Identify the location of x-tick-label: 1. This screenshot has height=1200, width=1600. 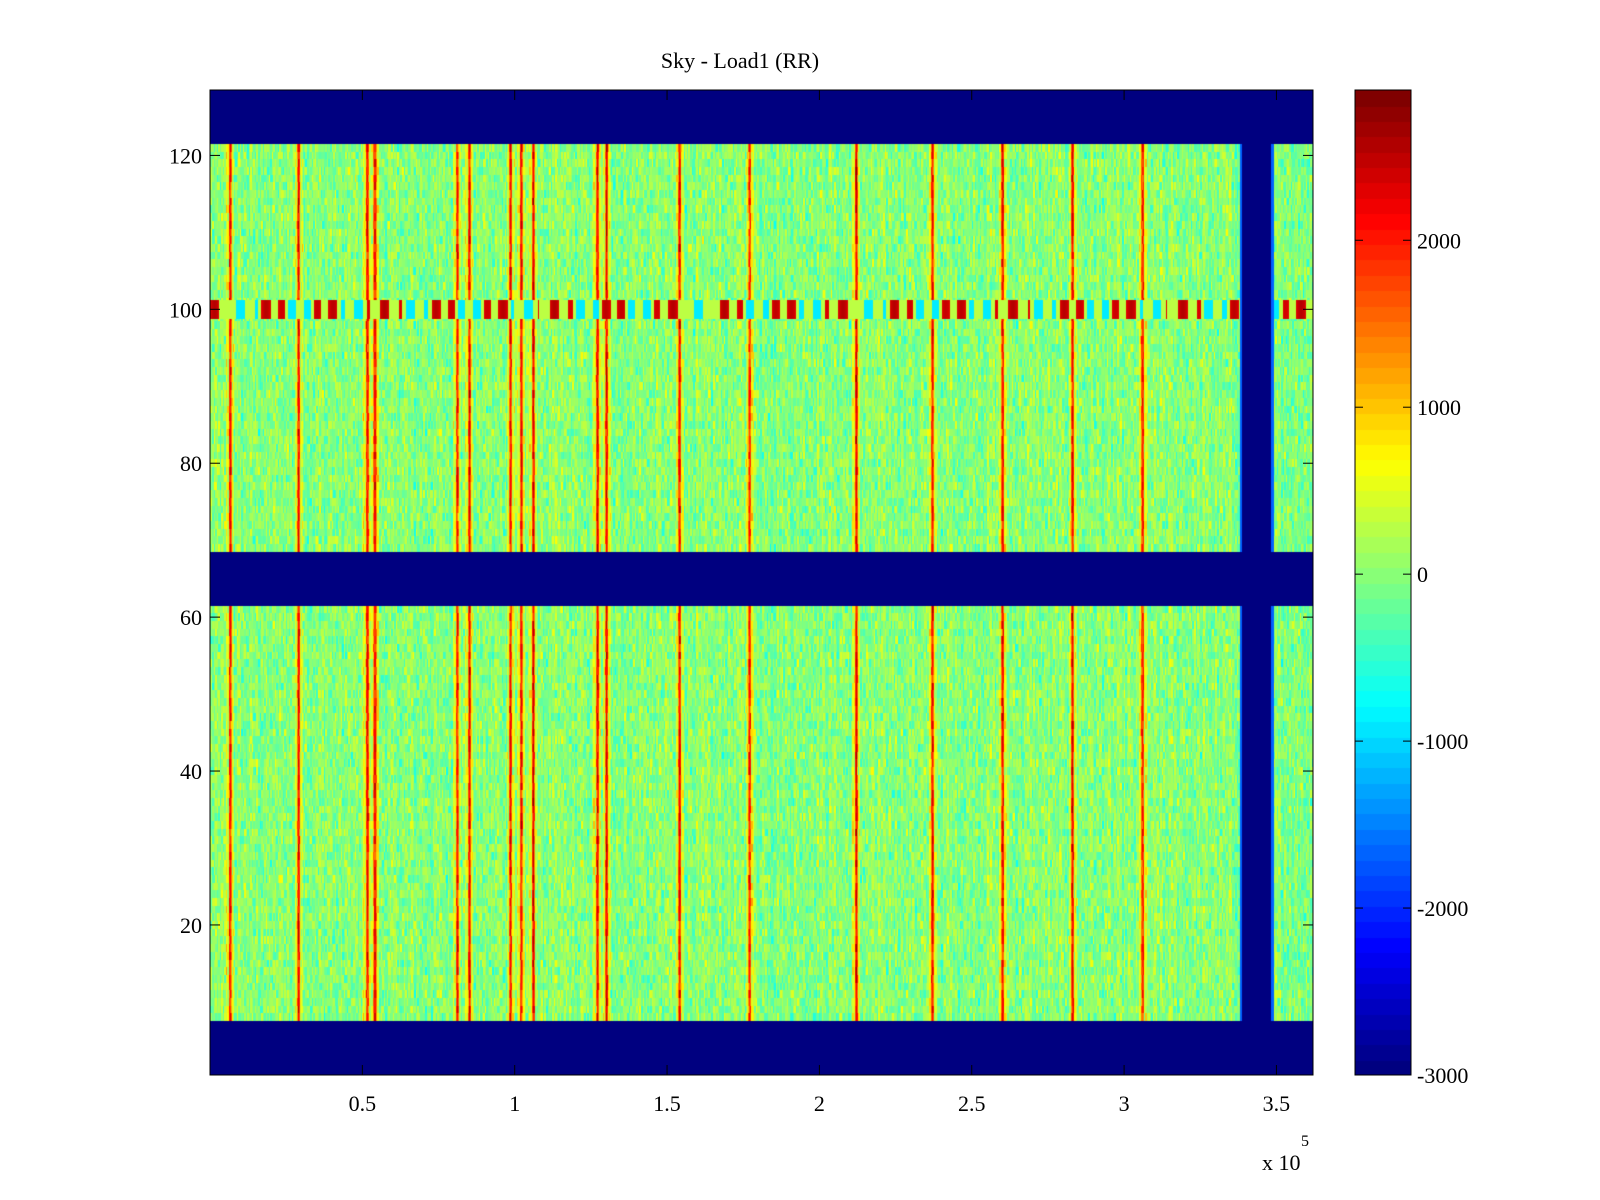
(514, 1103).